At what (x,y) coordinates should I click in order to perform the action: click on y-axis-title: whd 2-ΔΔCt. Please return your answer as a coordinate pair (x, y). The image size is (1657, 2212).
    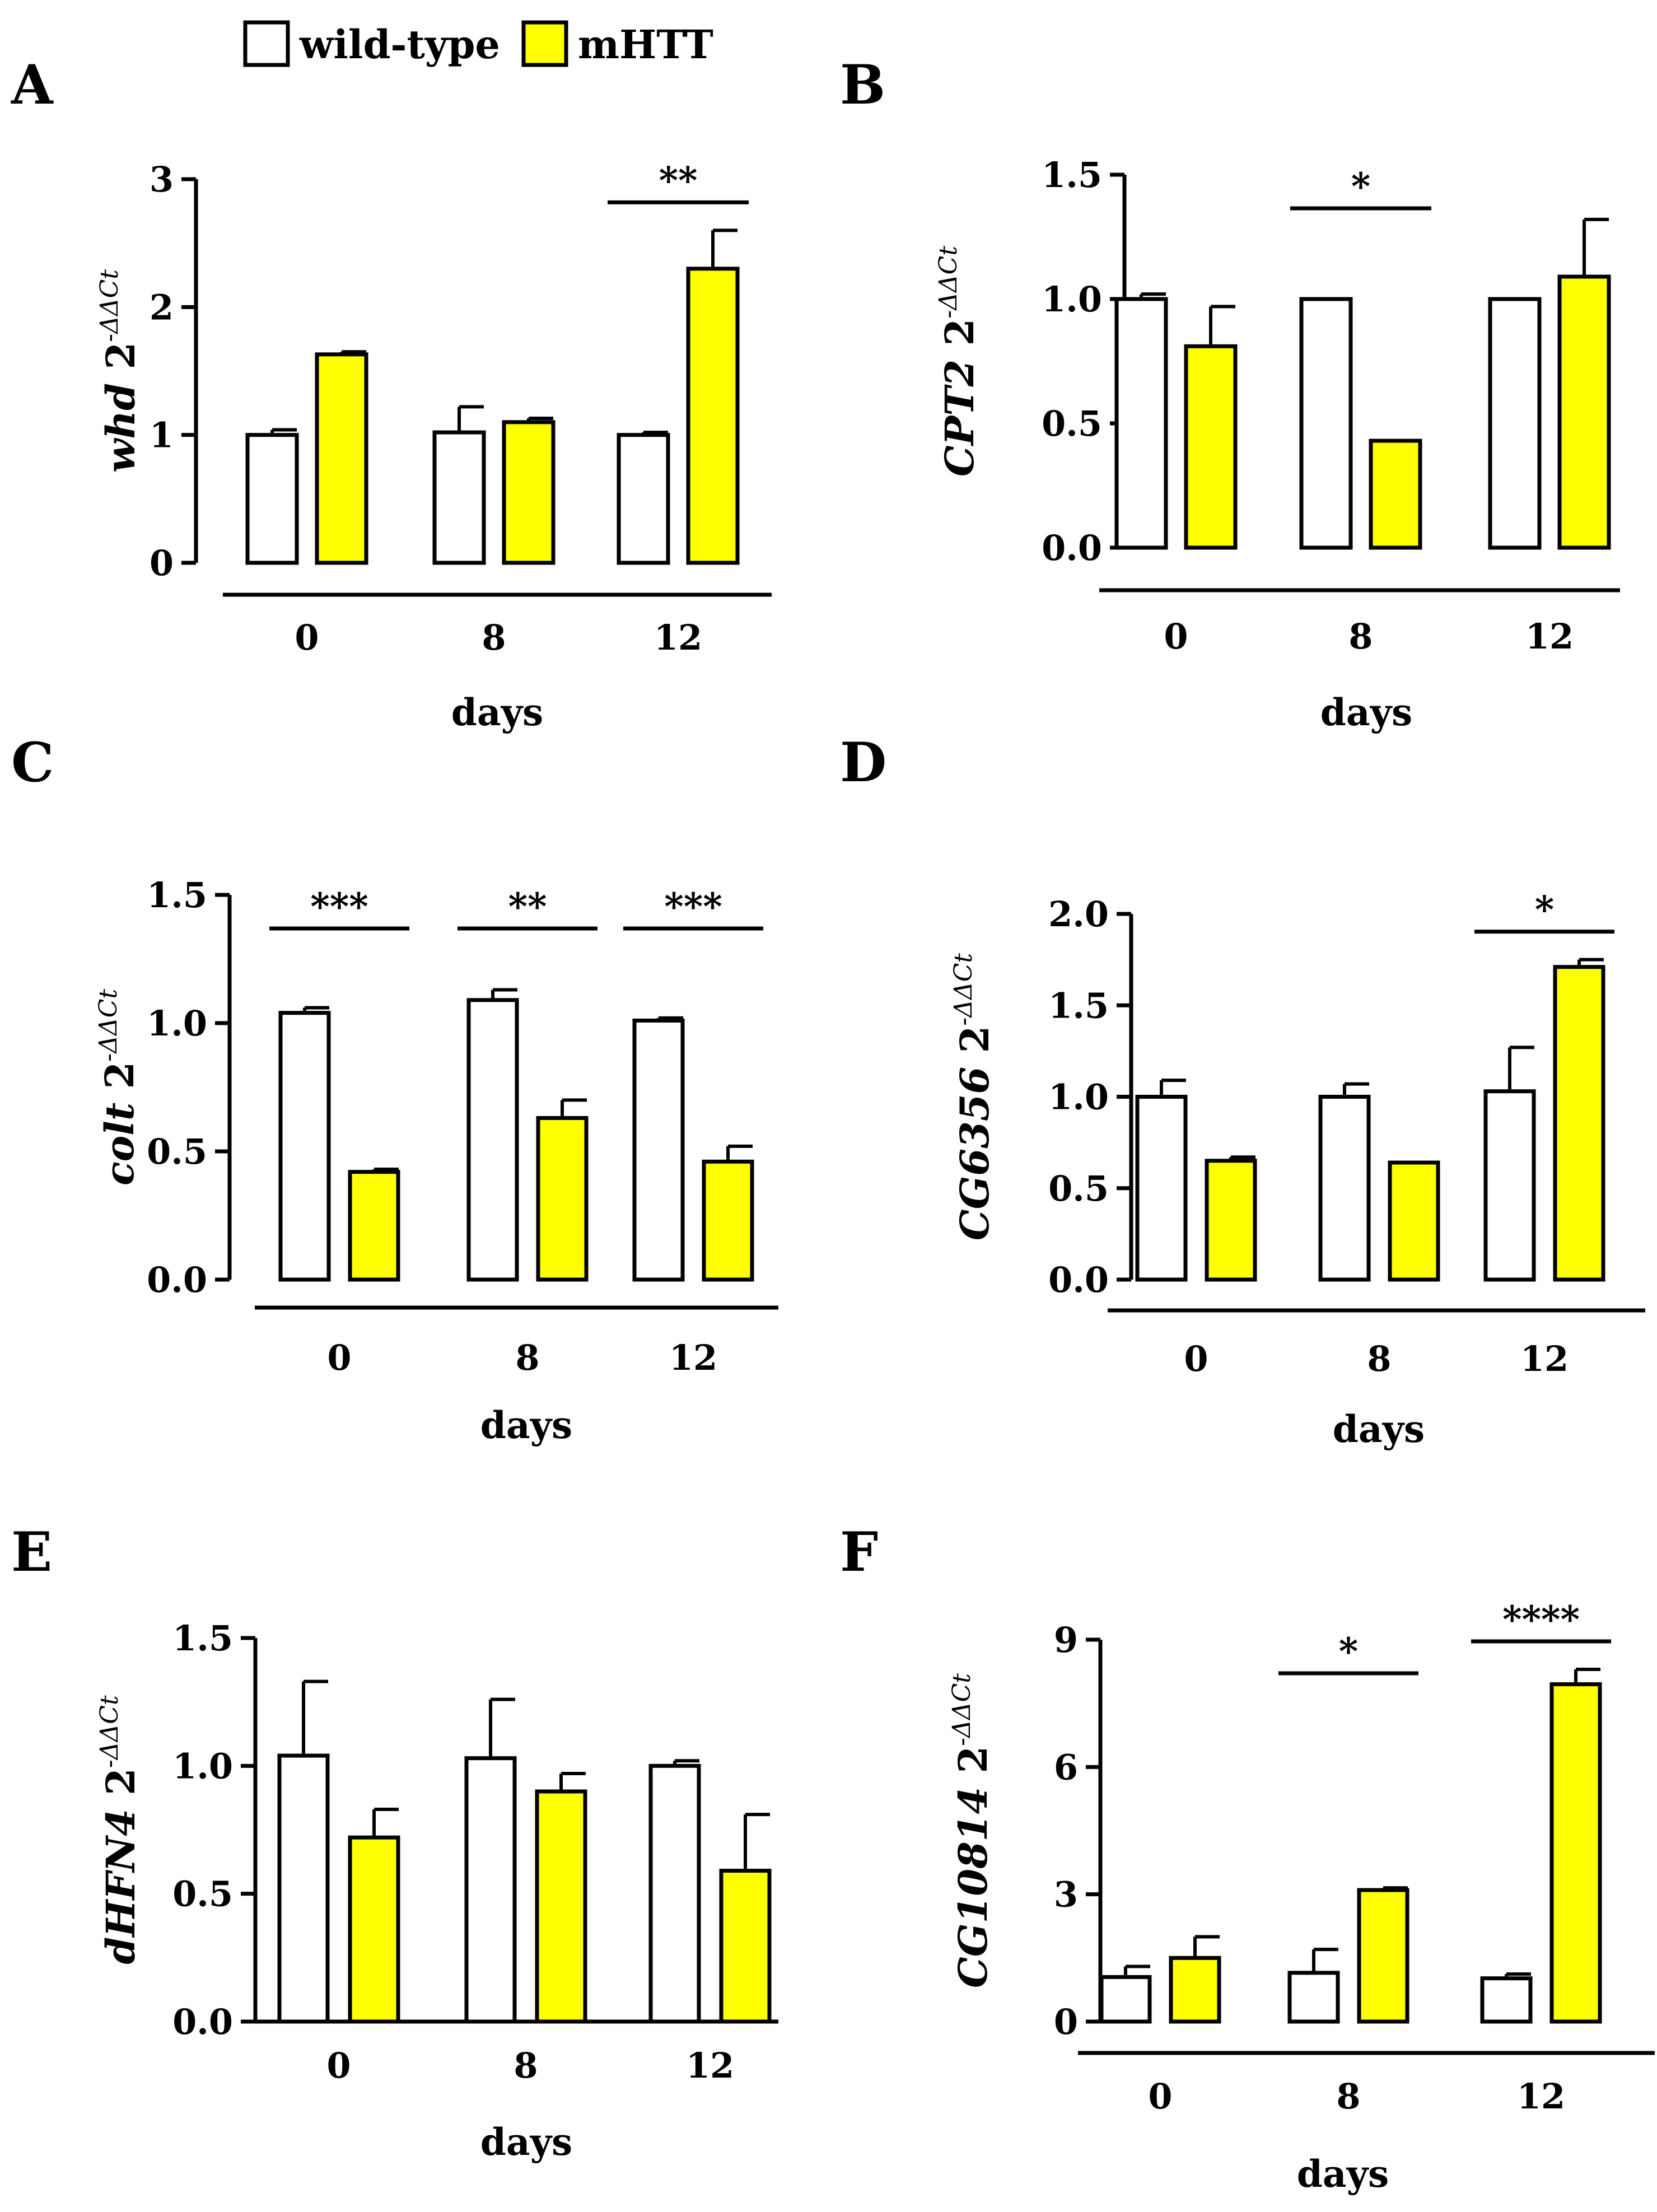
    Looking at the image, I should click on (120, 371).